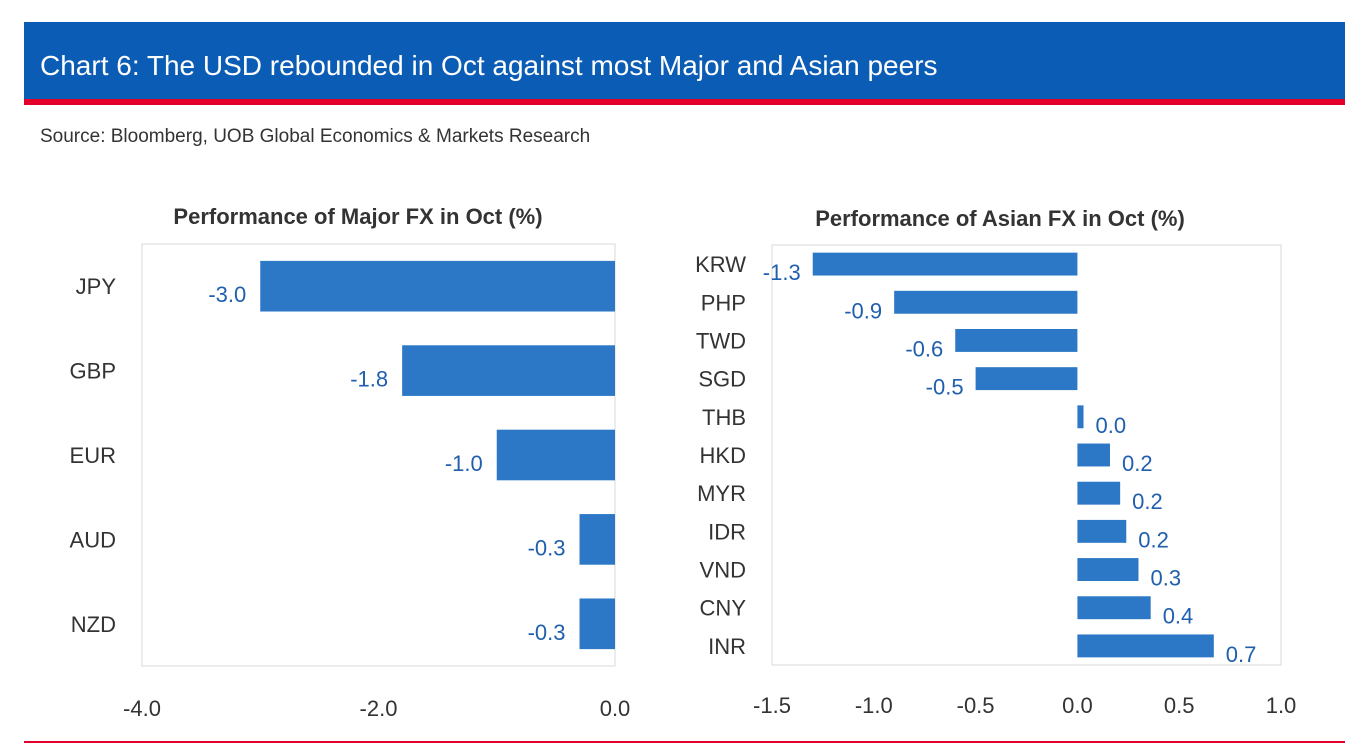 This screenshot has width=1364, height=755. What do you see at coordinates (437, 286) in the screenshot?
I see `major-bar-jpy` at bounding box center [437, 286].